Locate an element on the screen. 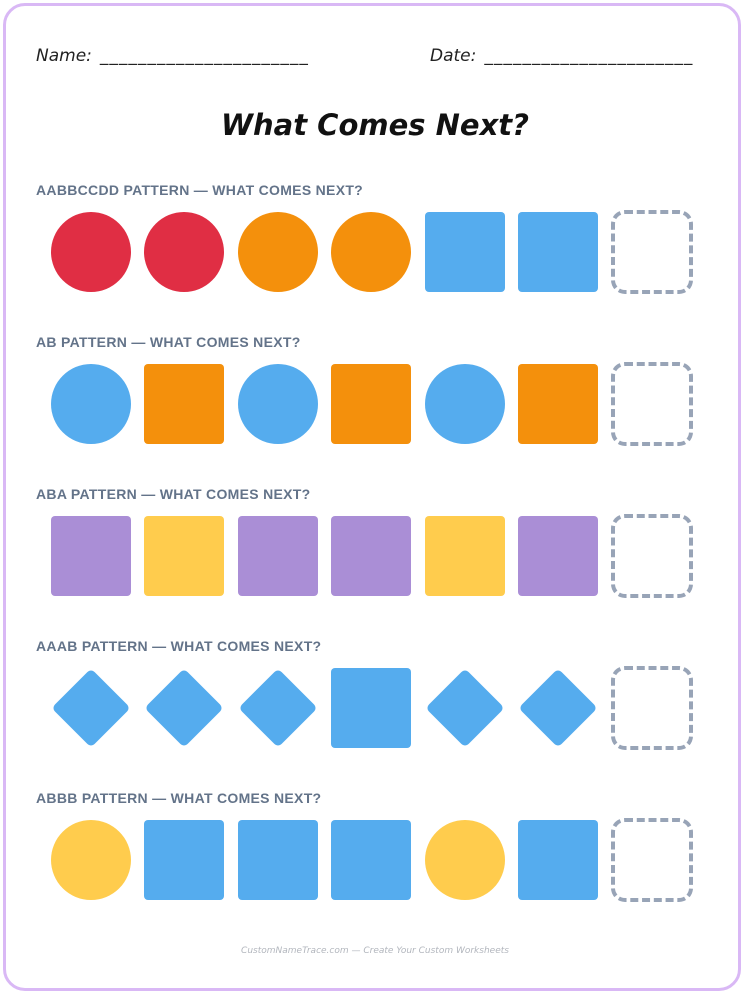 This screenshot has height=1000, width=750. date-label: Date: is located at coordinates (453, 56).